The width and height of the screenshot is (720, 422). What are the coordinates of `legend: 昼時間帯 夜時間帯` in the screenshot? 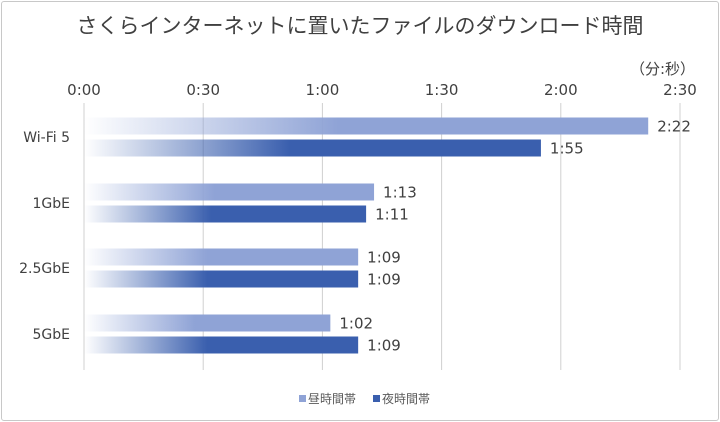 It's located at (364, 398).